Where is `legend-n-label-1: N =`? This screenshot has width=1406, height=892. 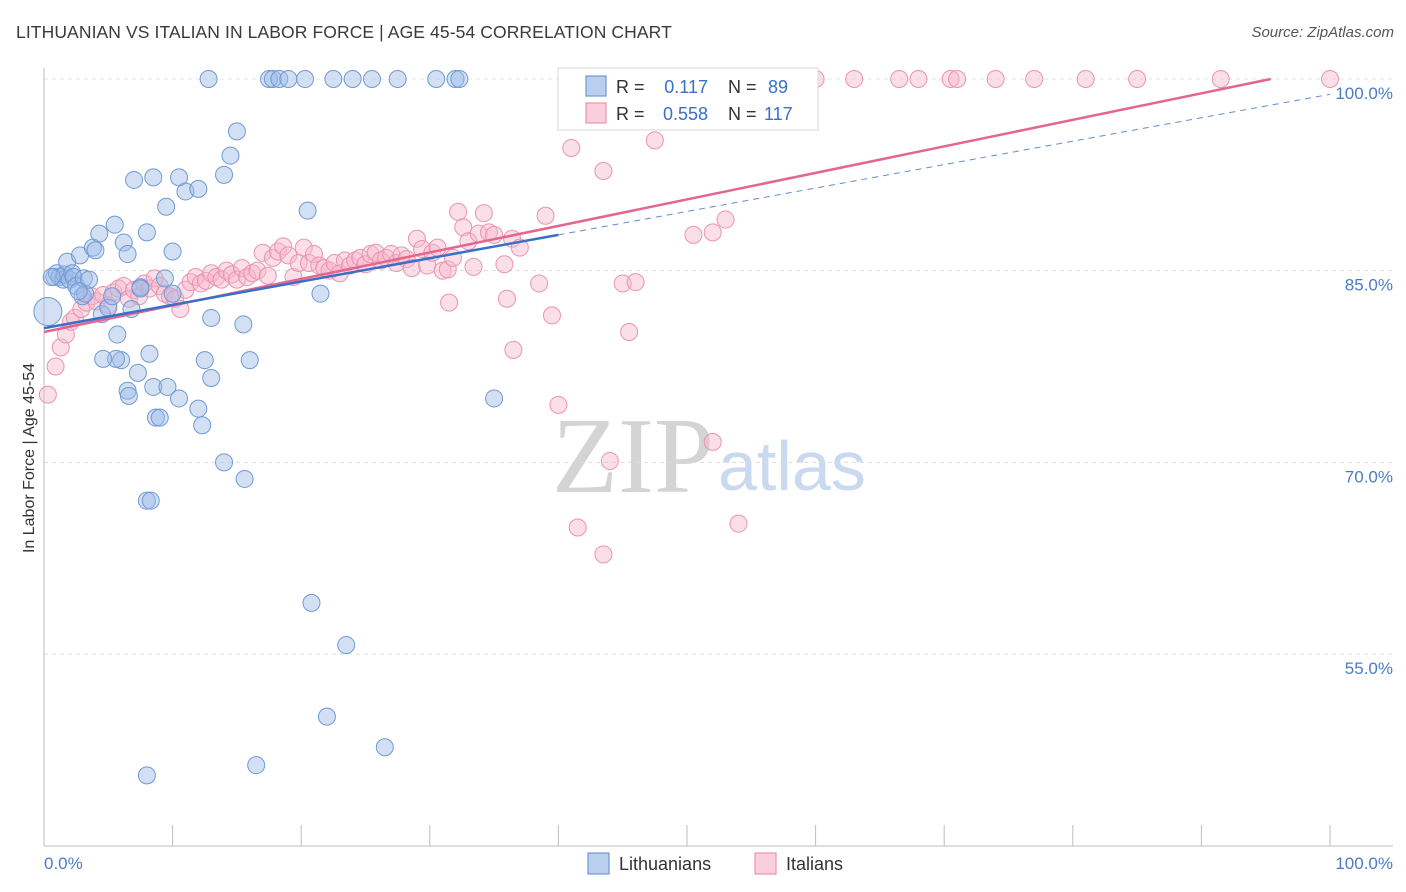 legend-n-label-1: N = is located at coordinates (742, 87).